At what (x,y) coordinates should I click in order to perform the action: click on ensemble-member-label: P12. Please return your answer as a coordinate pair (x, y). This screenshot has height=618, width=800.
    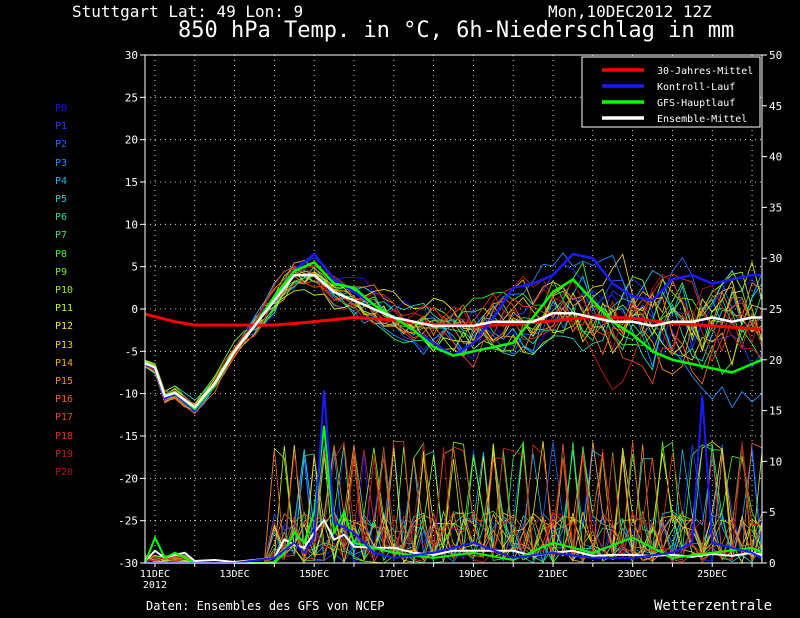
    Looking at the image, I should click on (64, 327).